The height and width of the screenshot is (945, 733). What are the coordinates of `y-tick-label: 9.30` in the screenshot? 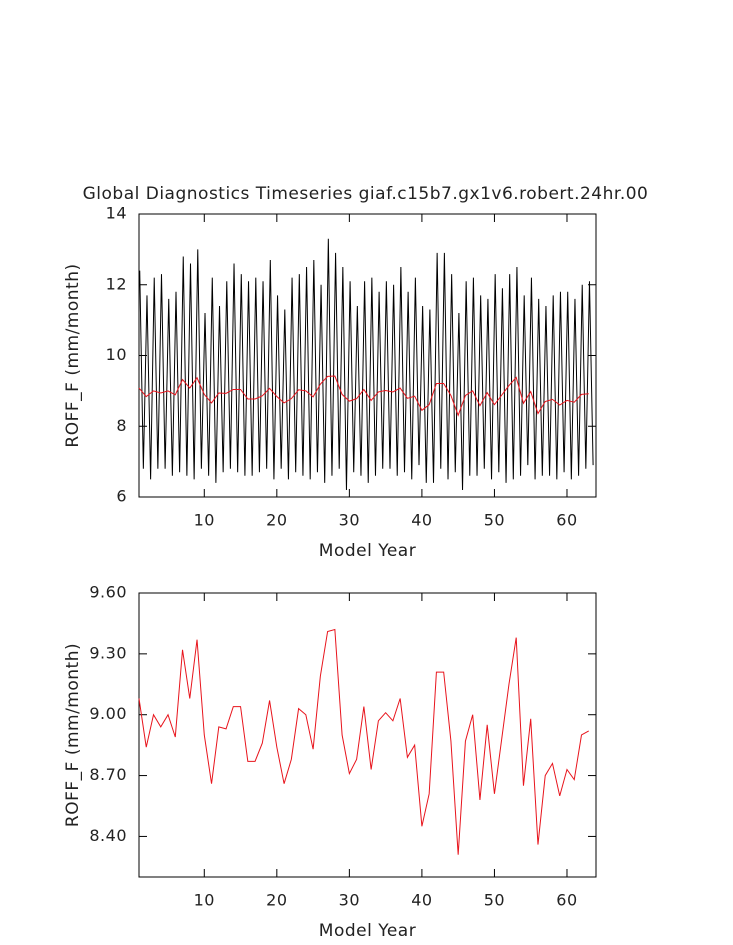 It's located at (108, 652).